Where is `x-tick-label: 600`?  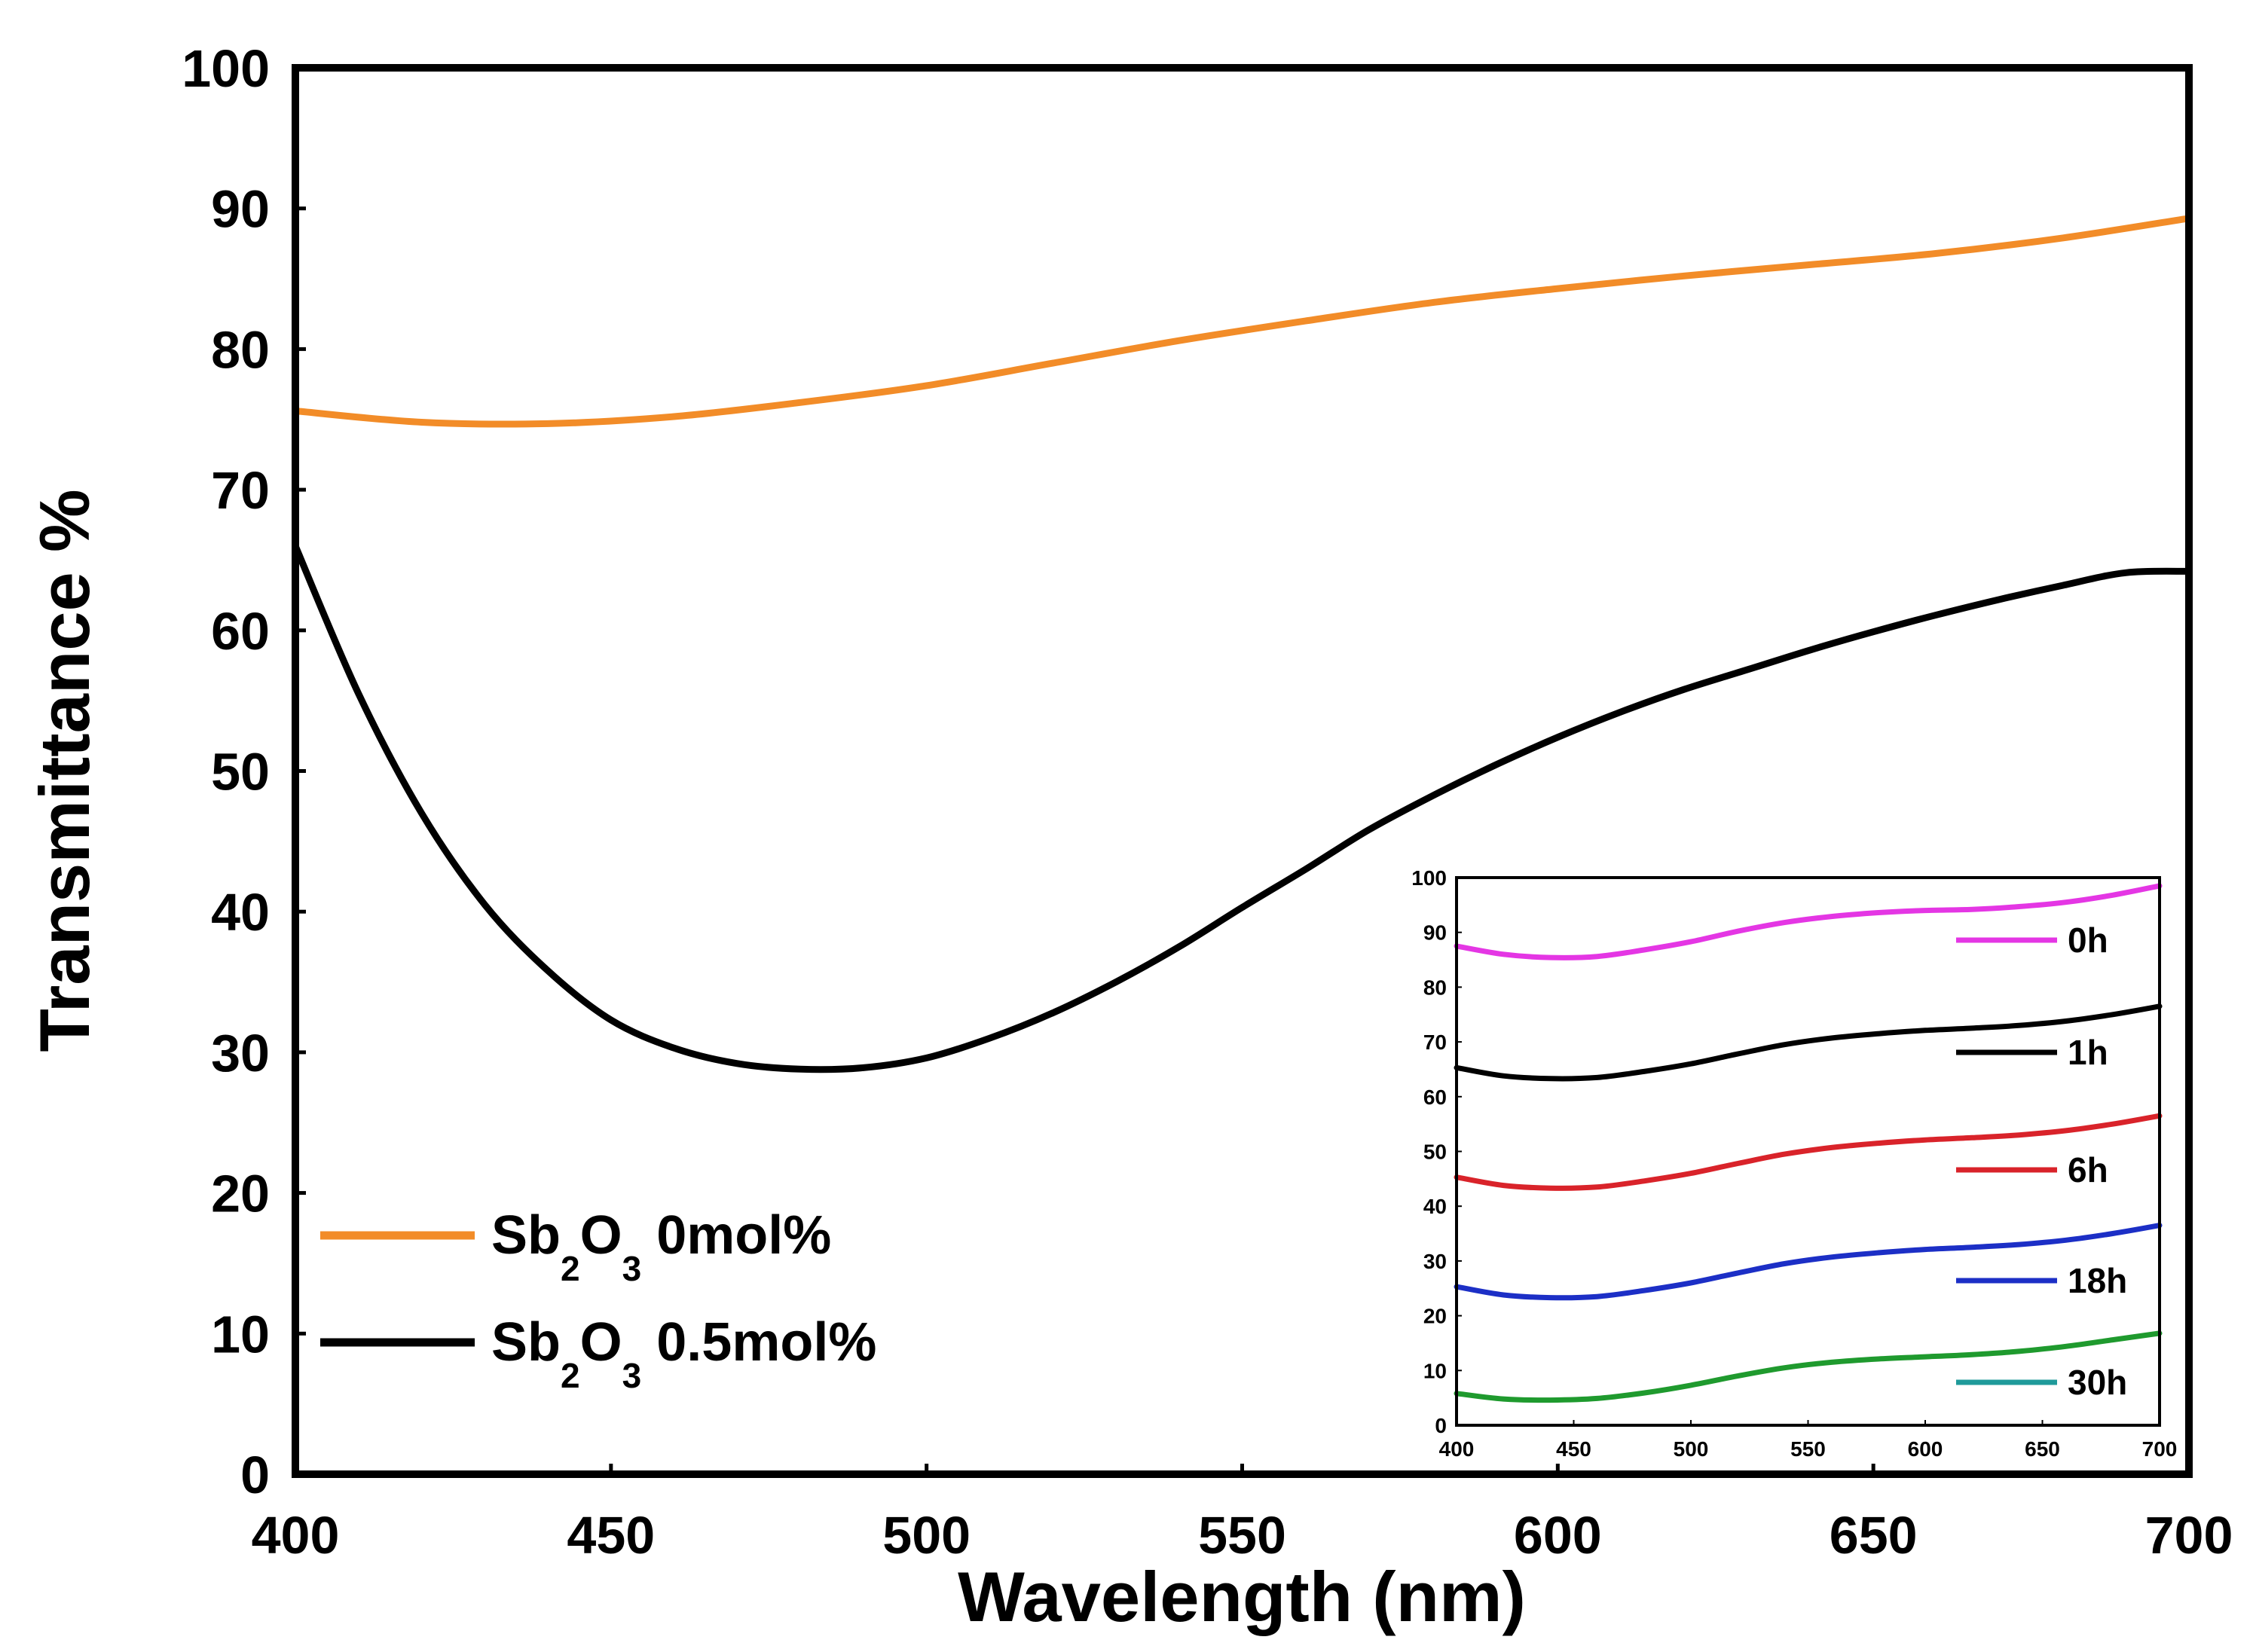
x-tick-label: 600 is located at coordinates (1558, 1535).